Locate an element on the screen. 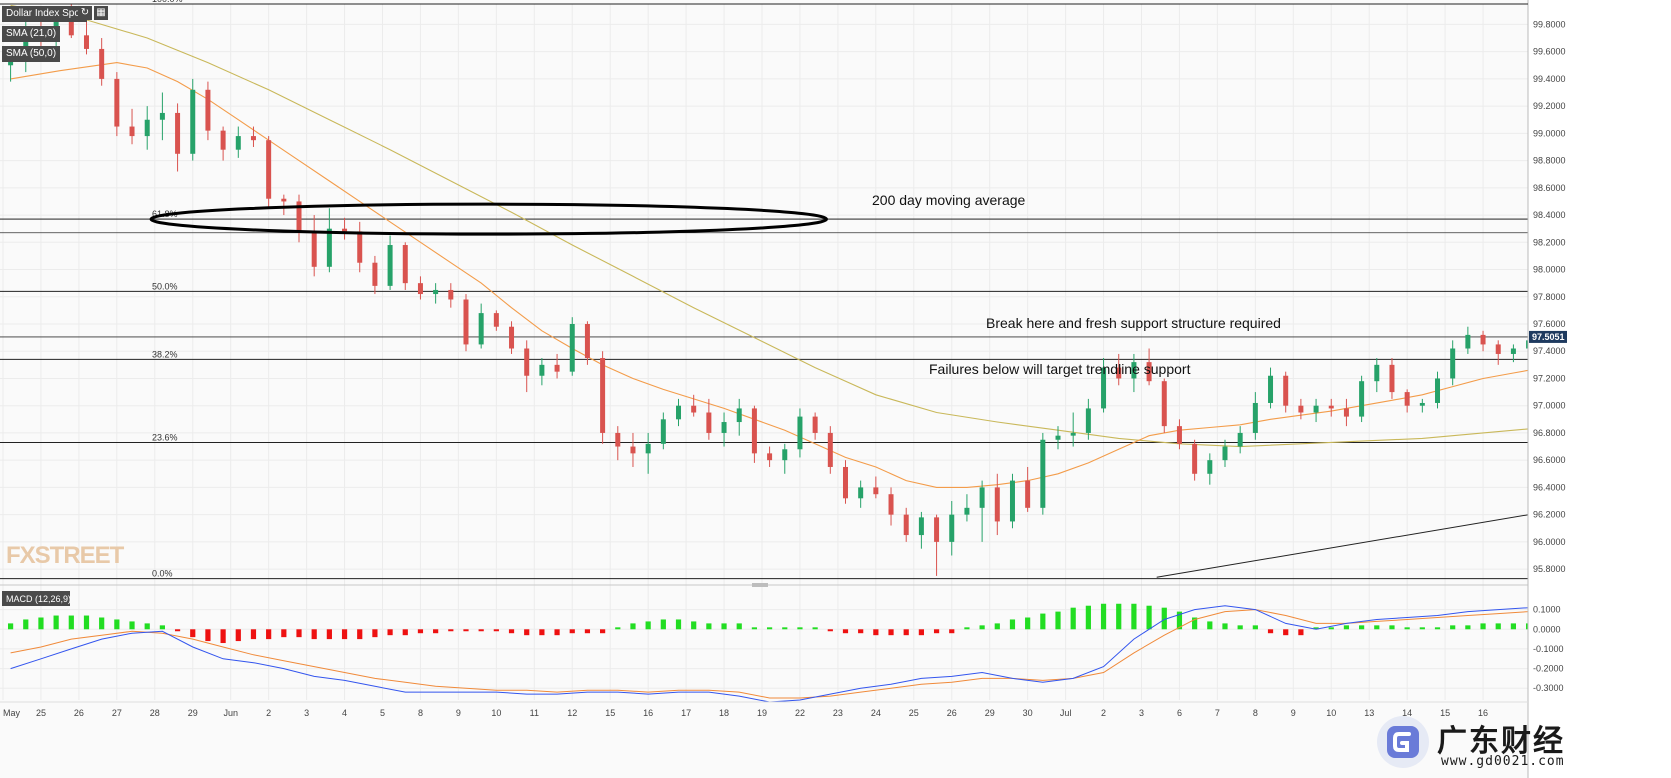 This screenshot has width=1671, height=778. x-tick-label: 25 is located at coordinates (914, 713).